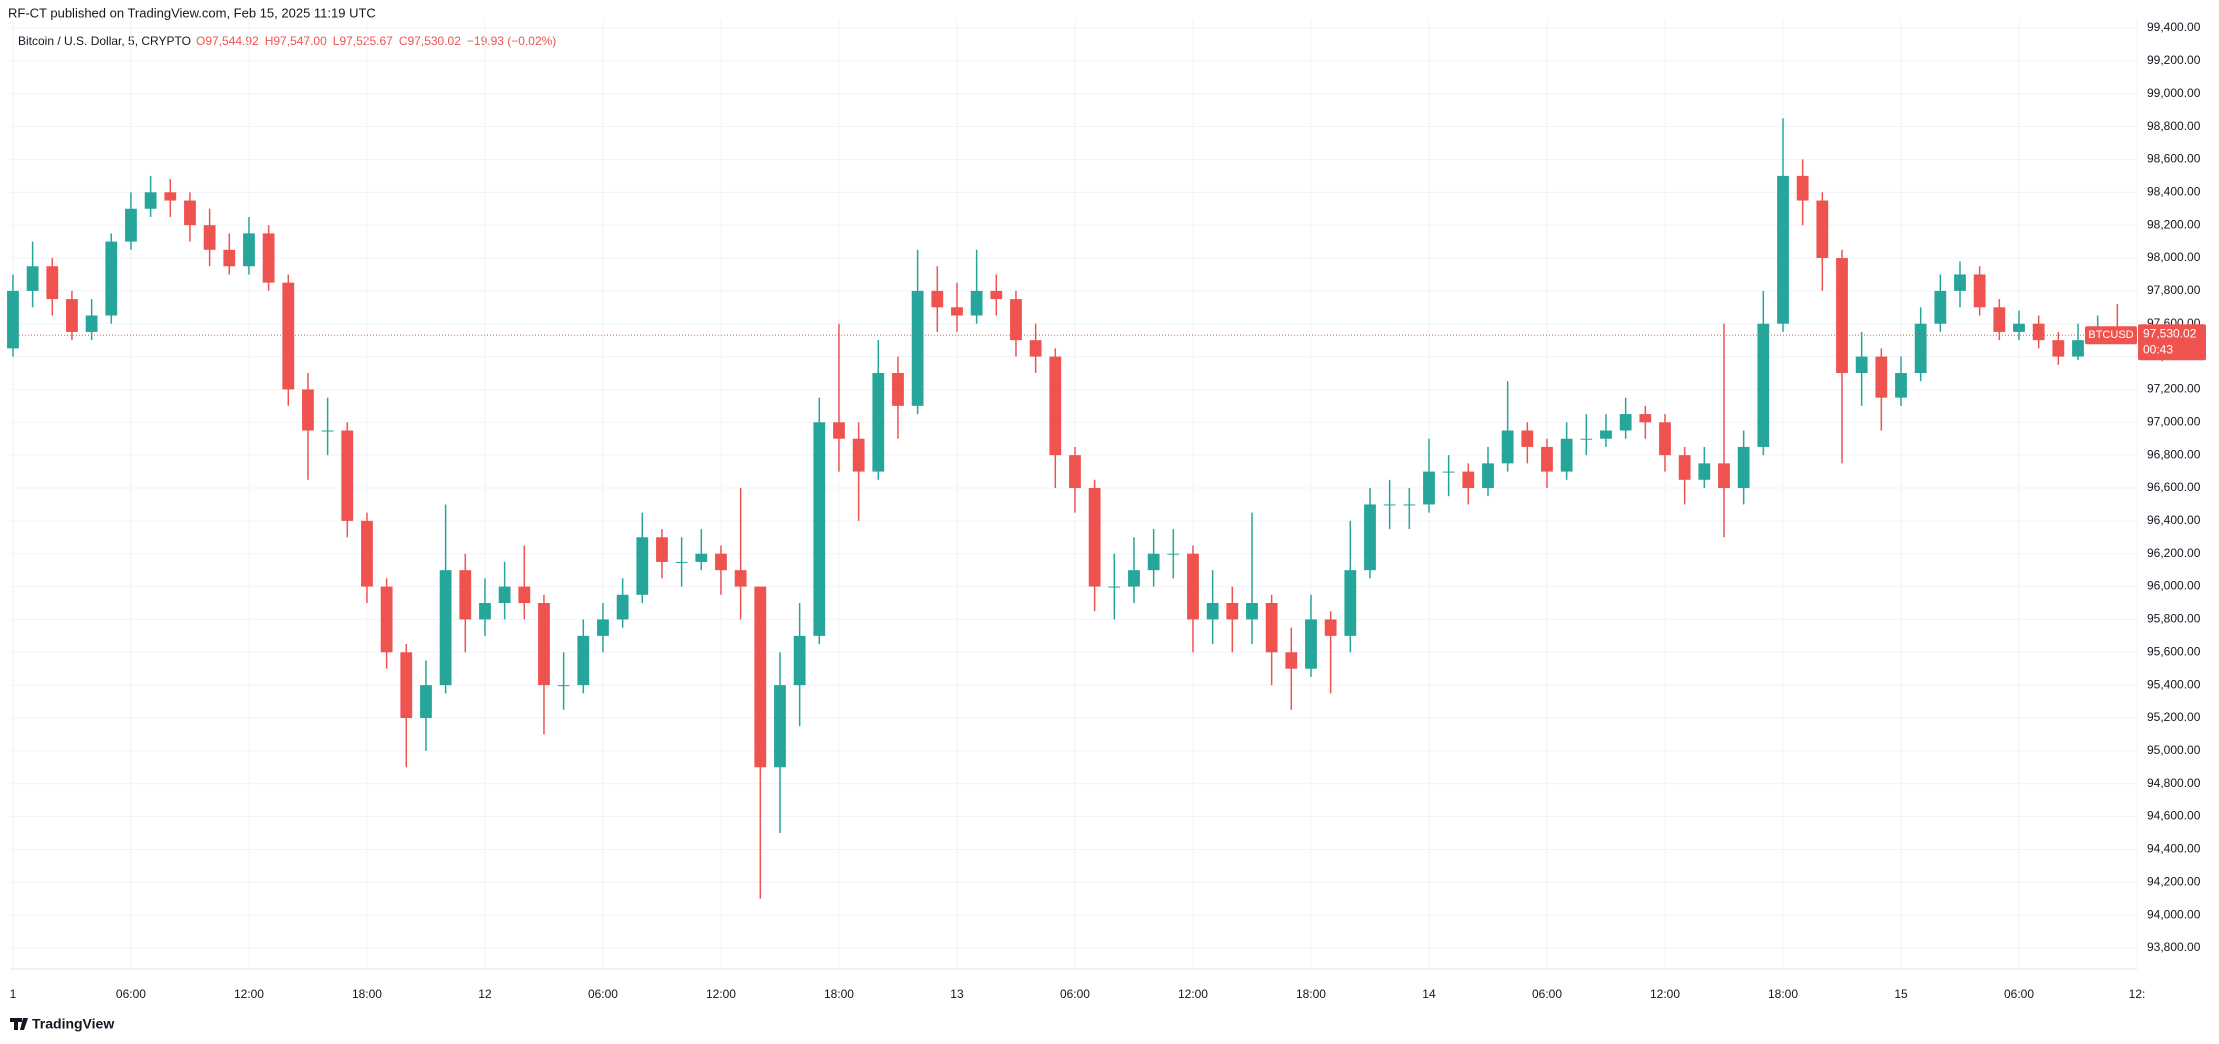 The image size is (2219, 1044). What do you see at coordinates (2174, 290) in the screenshot?
I see `y-tick-label: 97,800.00` at bounding box center [2174, 290].